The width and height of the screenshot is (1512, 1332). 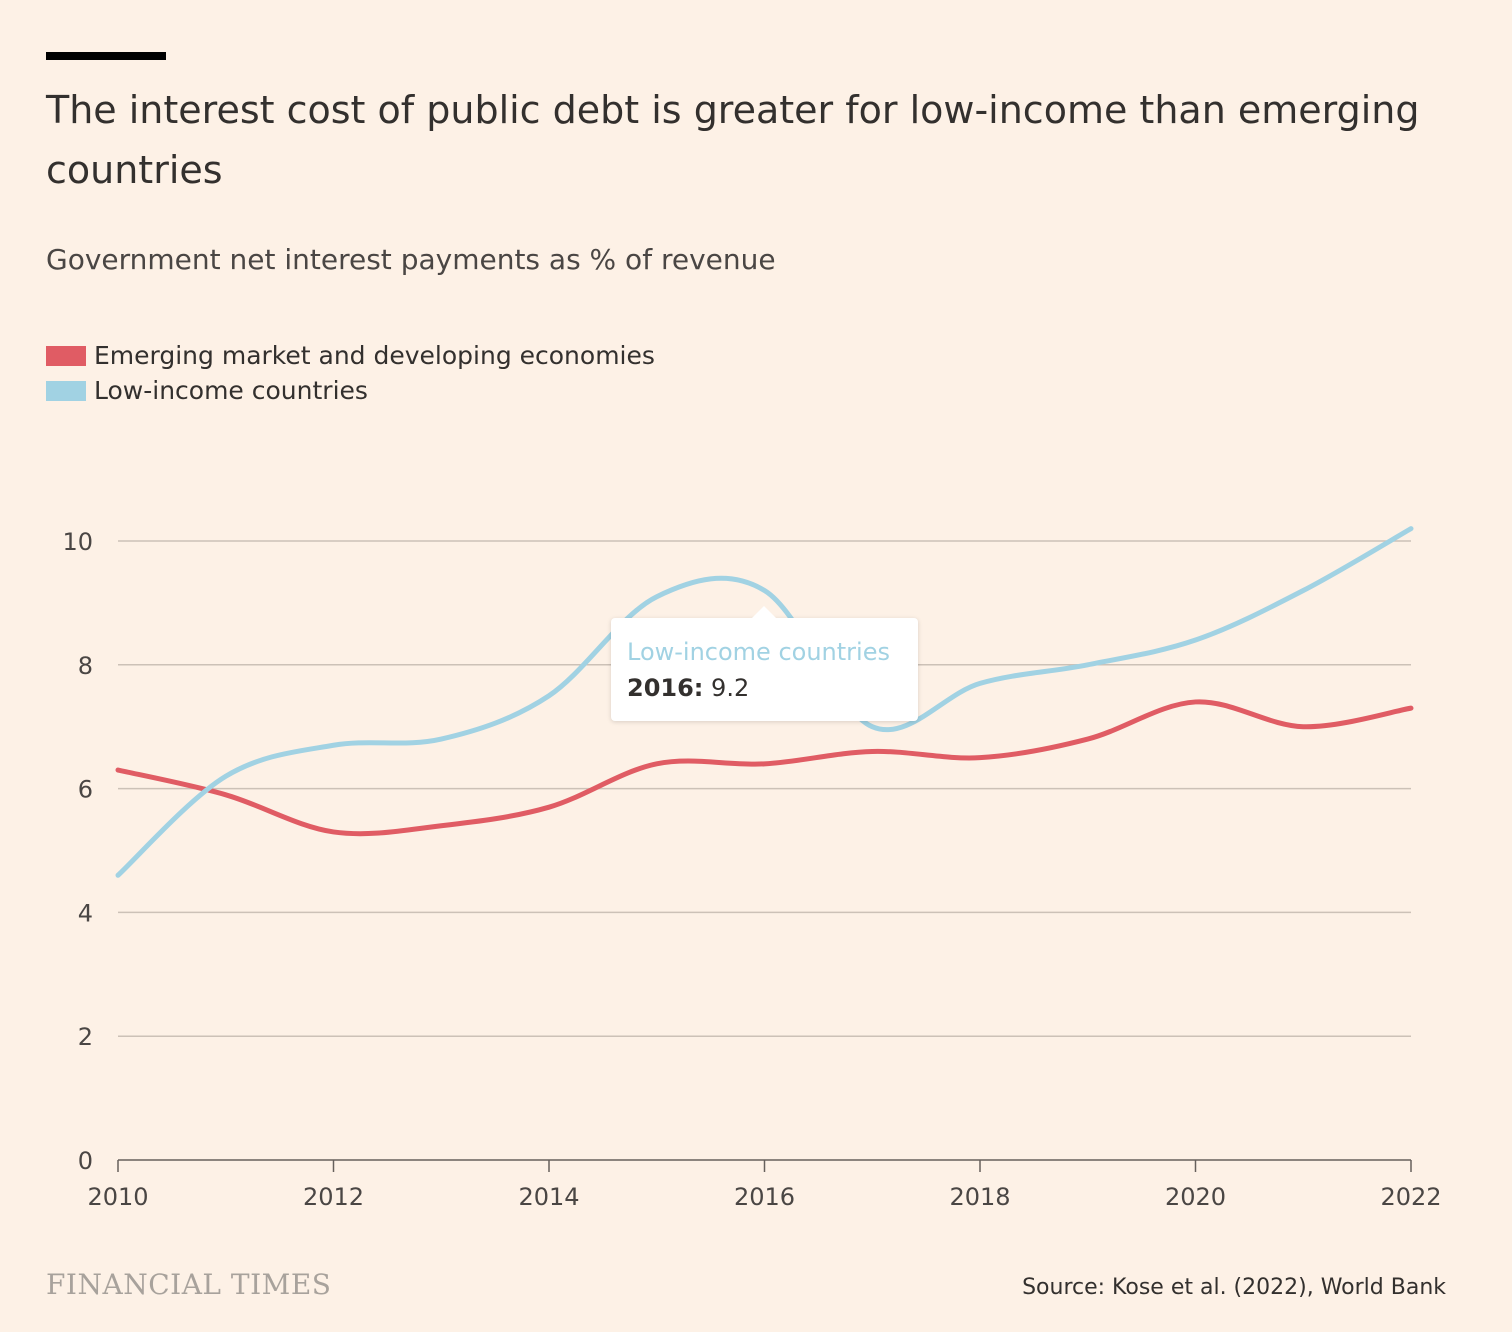 I want to click on x-tick-label: 2022, so click(x=1410, y=1197).